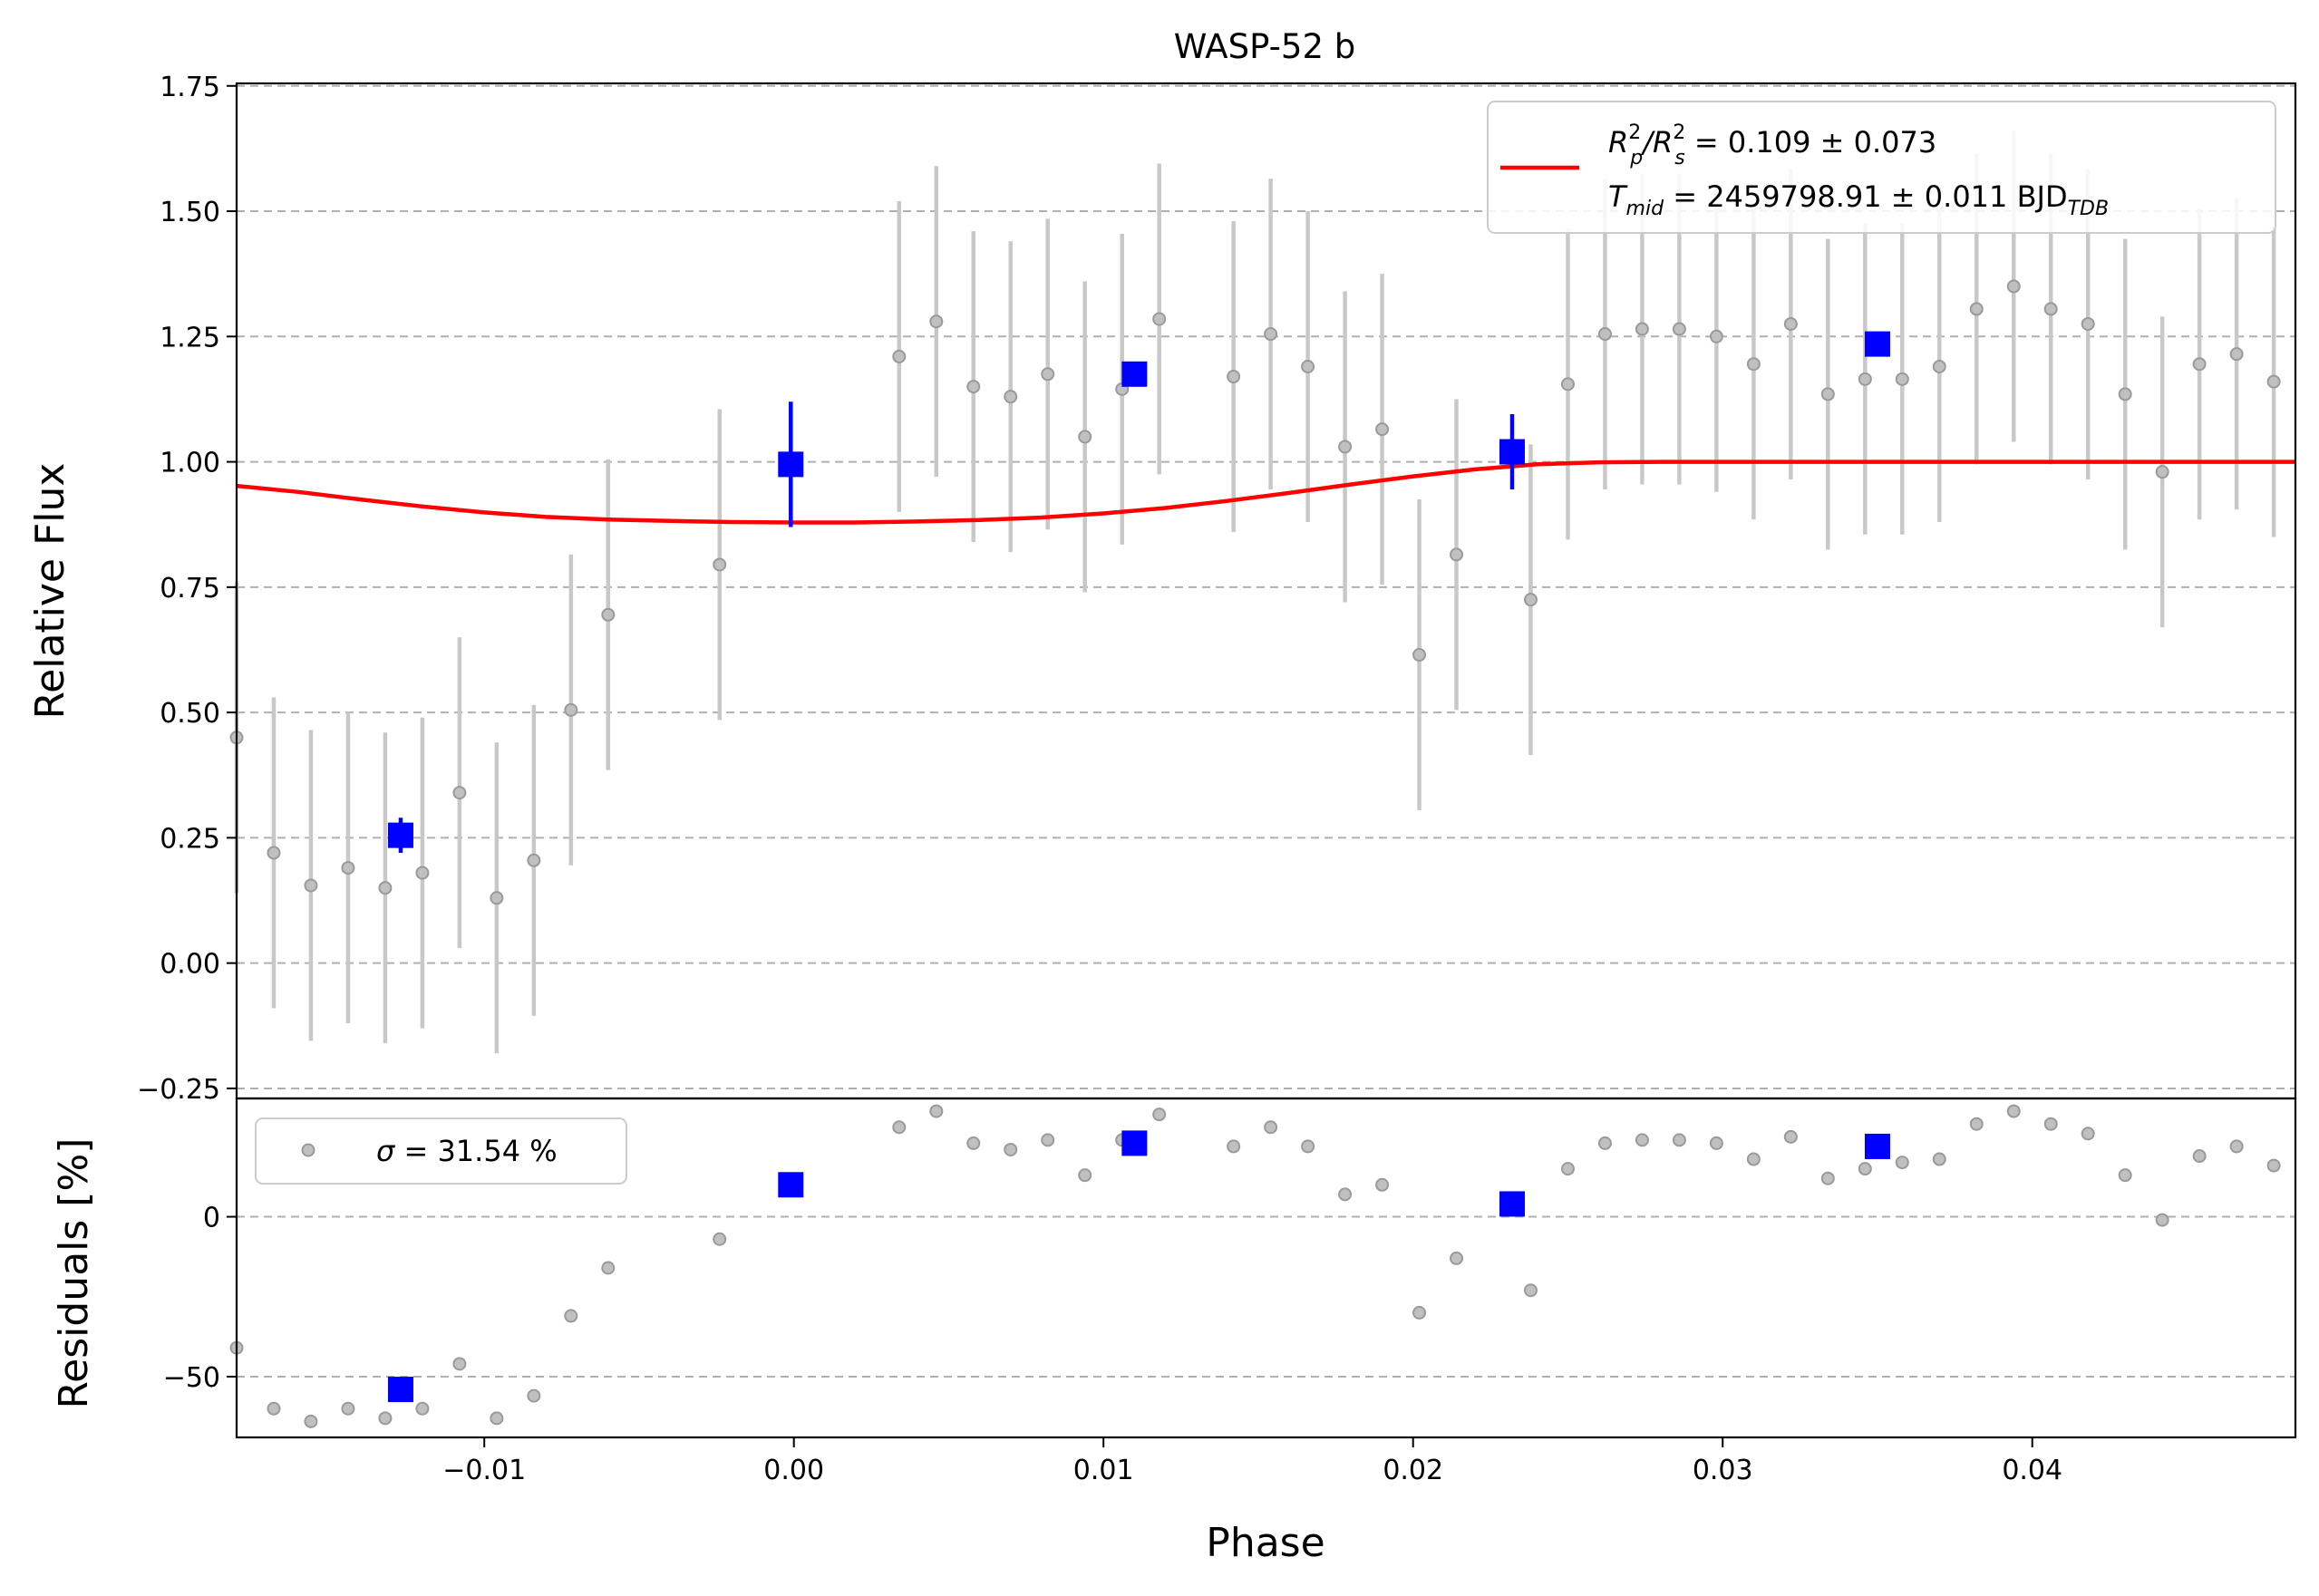 This screenshot has height=1596, width=2319. I want to click on sigma-legend: σ = 31.54 %, so click(441, 1151).